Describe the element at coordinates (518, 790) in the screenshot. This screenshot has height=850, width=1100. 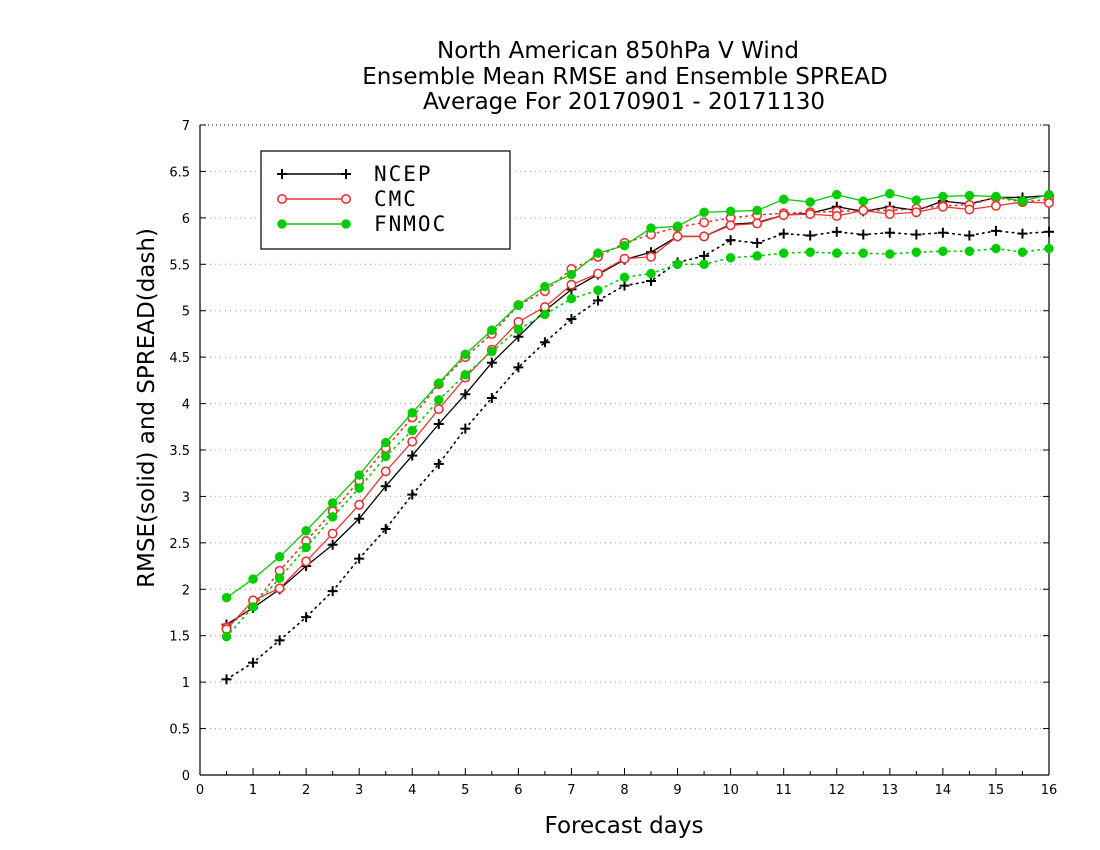
I see `x-tick-label: 6` at that location.